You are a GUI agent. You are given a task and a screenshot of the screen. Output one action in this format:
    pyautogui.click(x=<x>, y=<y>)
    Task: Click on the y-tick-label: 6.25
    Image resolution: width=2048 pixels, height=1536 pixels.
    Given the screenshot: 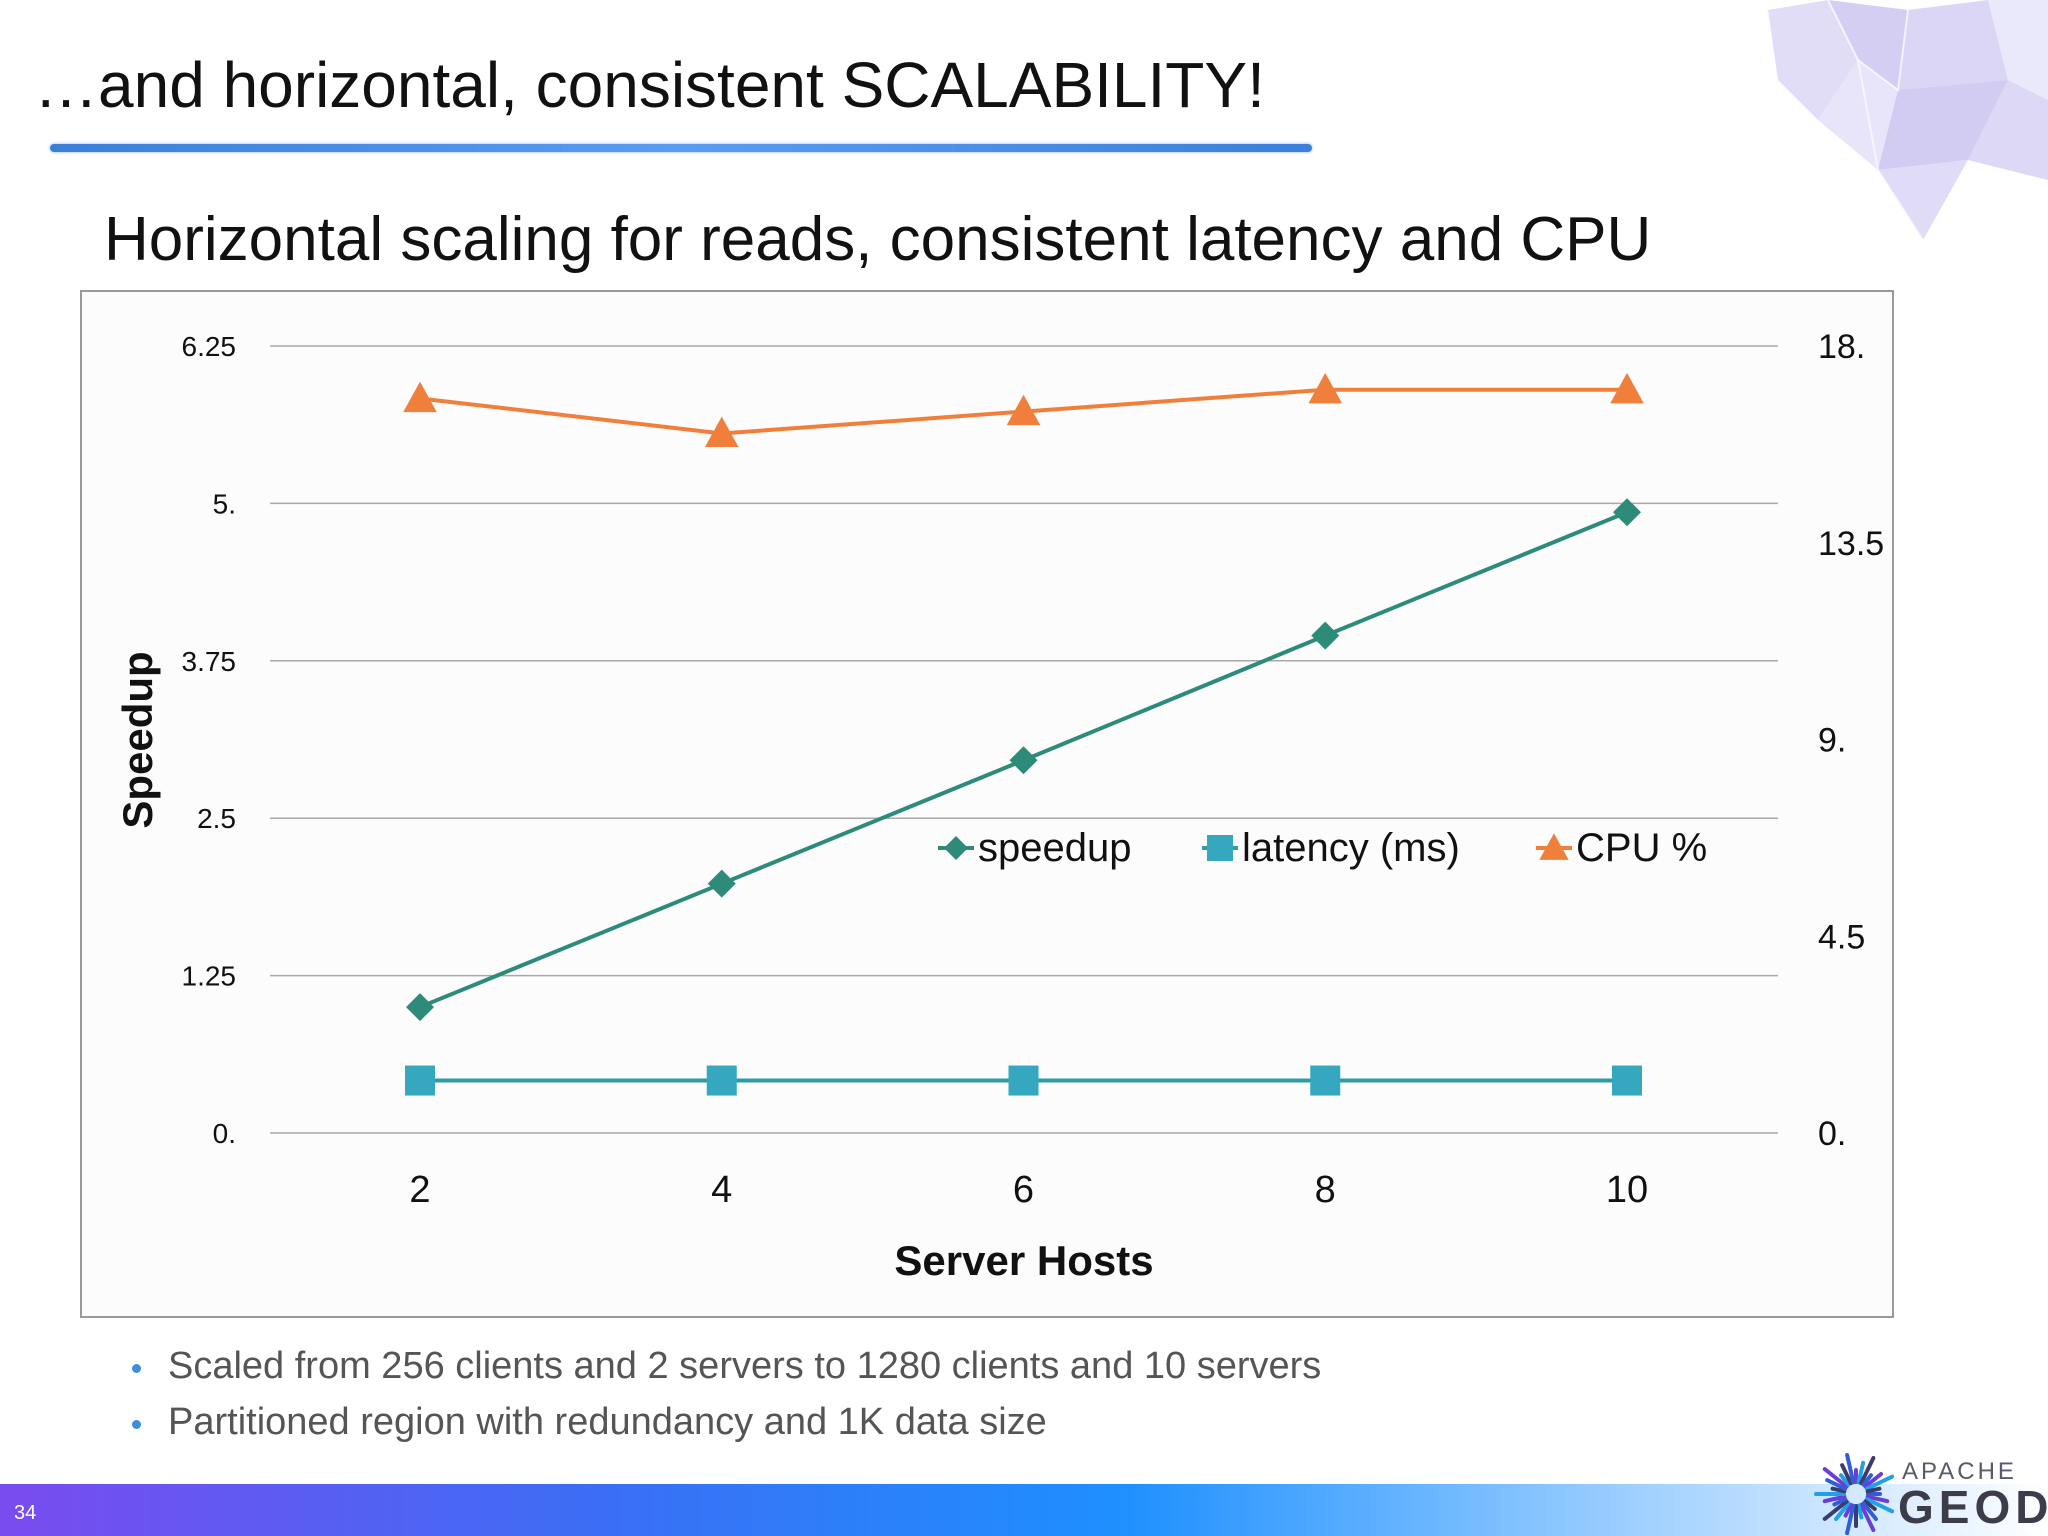 What is the action you would take?
    pyautogui.click(x=209, y=346)
    